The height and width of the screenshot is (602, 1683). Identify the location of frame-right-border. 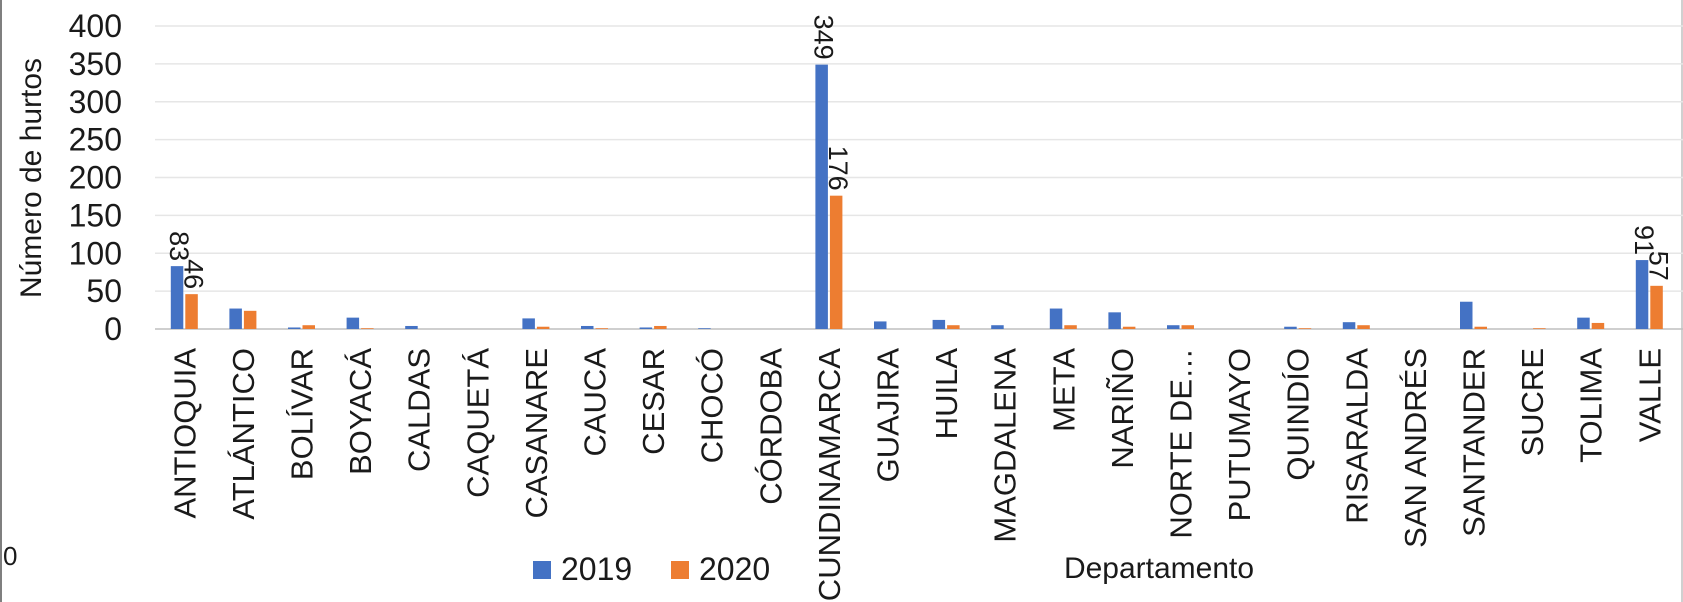
(1682, 301).